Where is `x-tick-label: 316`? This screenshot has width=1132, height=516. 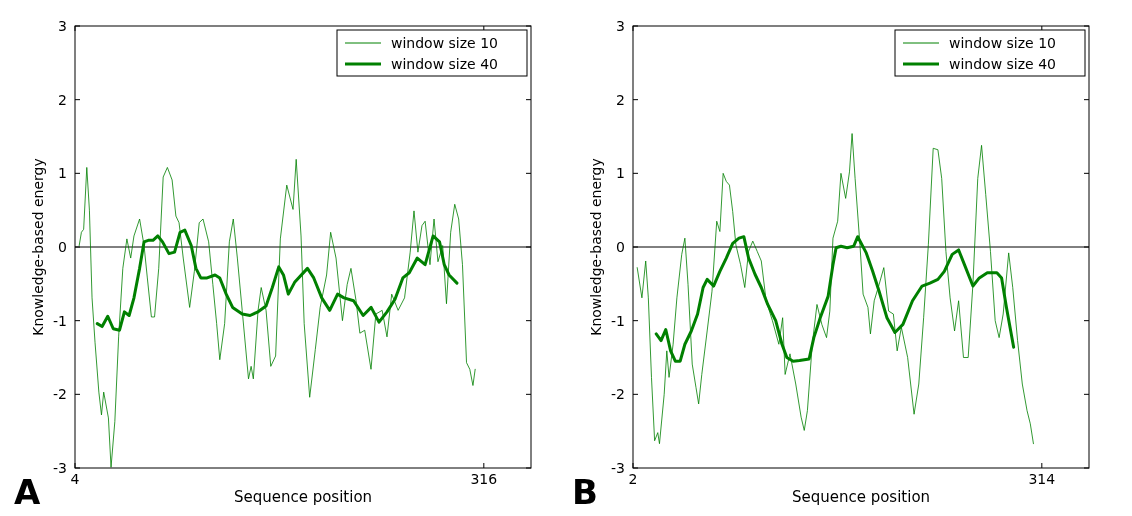 x-tick-label: 316 is located at coordinates (484, 479).